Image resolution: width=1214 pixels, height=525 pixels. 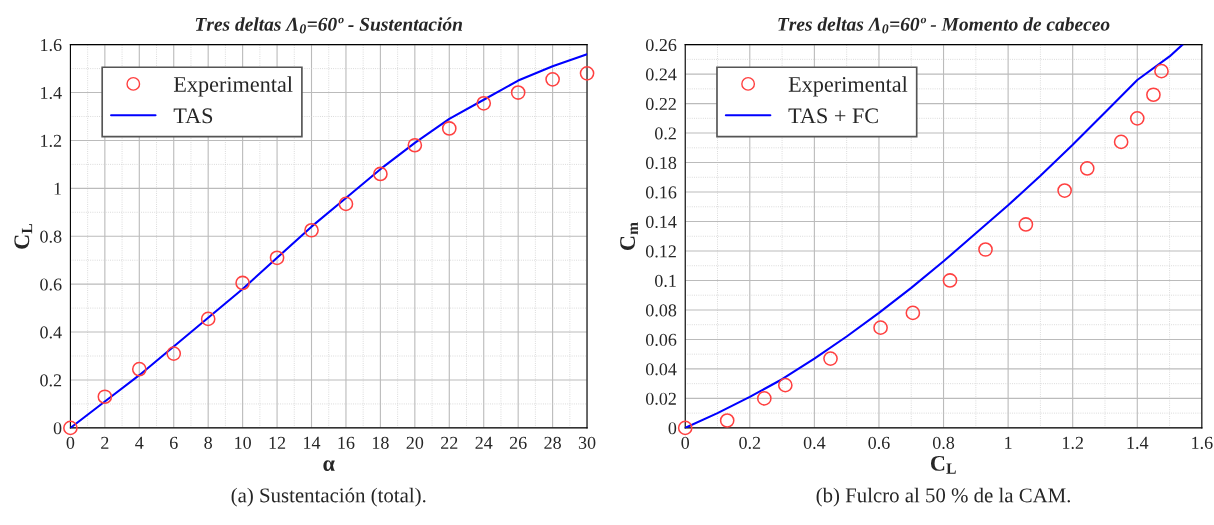 I want to click on x-tick-label: 14, so click(x=312, y=442).